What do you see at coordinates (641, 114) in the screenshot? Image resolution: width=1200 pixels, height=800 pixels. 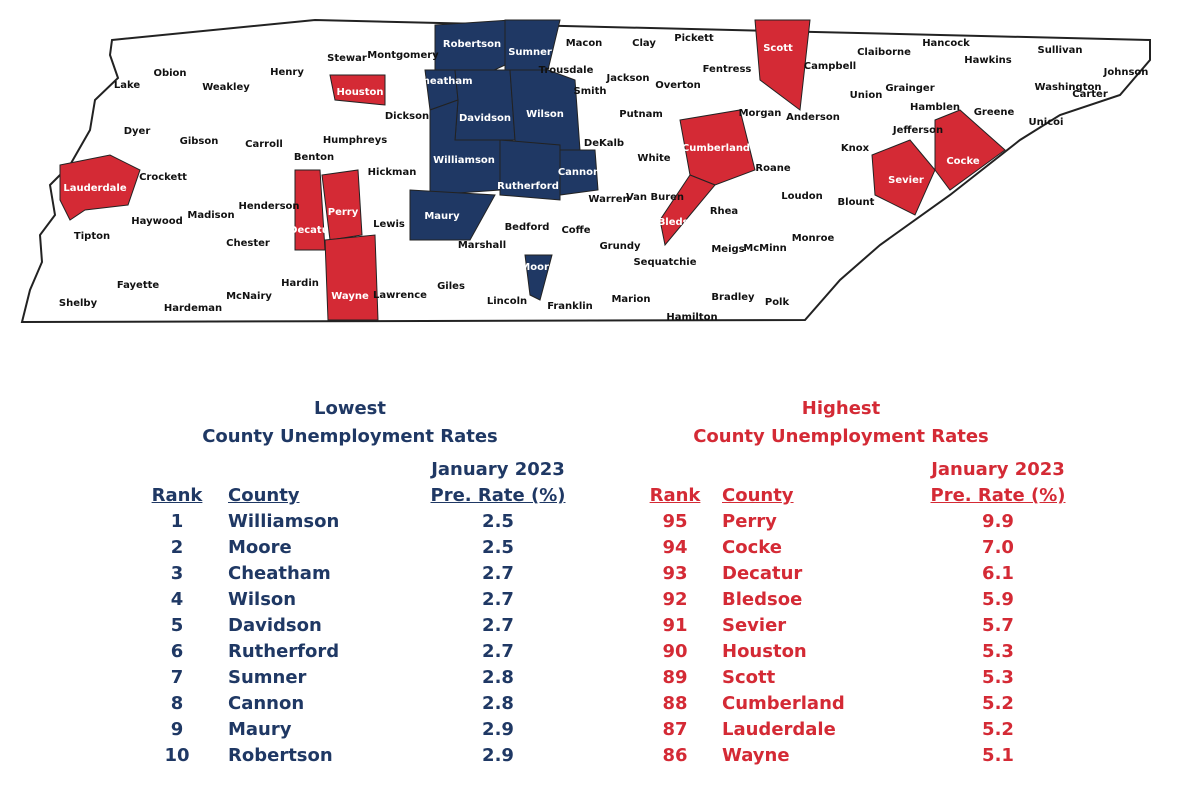 I see `county-label: Putnam` at bounding box center [641, 114].